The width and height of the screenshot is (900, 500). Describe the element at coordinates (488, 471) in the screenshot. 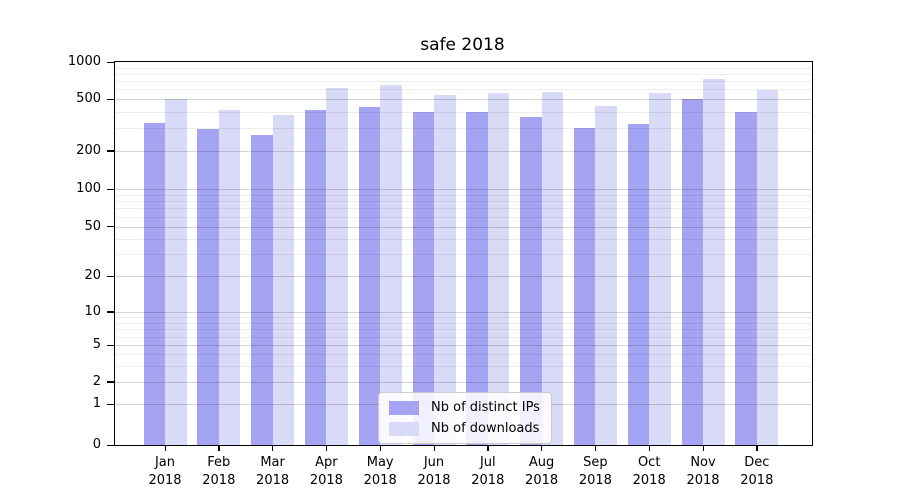

I see `x-tick-label: Jul 2018` at that location.